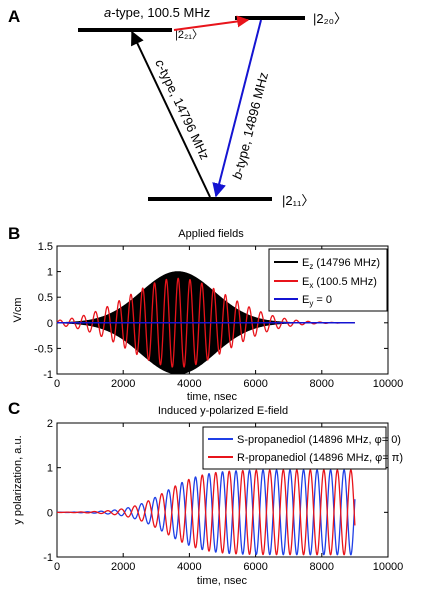 This screenshot has height=602, width=436. What do you see at coordinates (339, 283) in the screenshot?
I see `legend-label-ex: Ex (100.5 MHz)` at bounding box center [339, 283].